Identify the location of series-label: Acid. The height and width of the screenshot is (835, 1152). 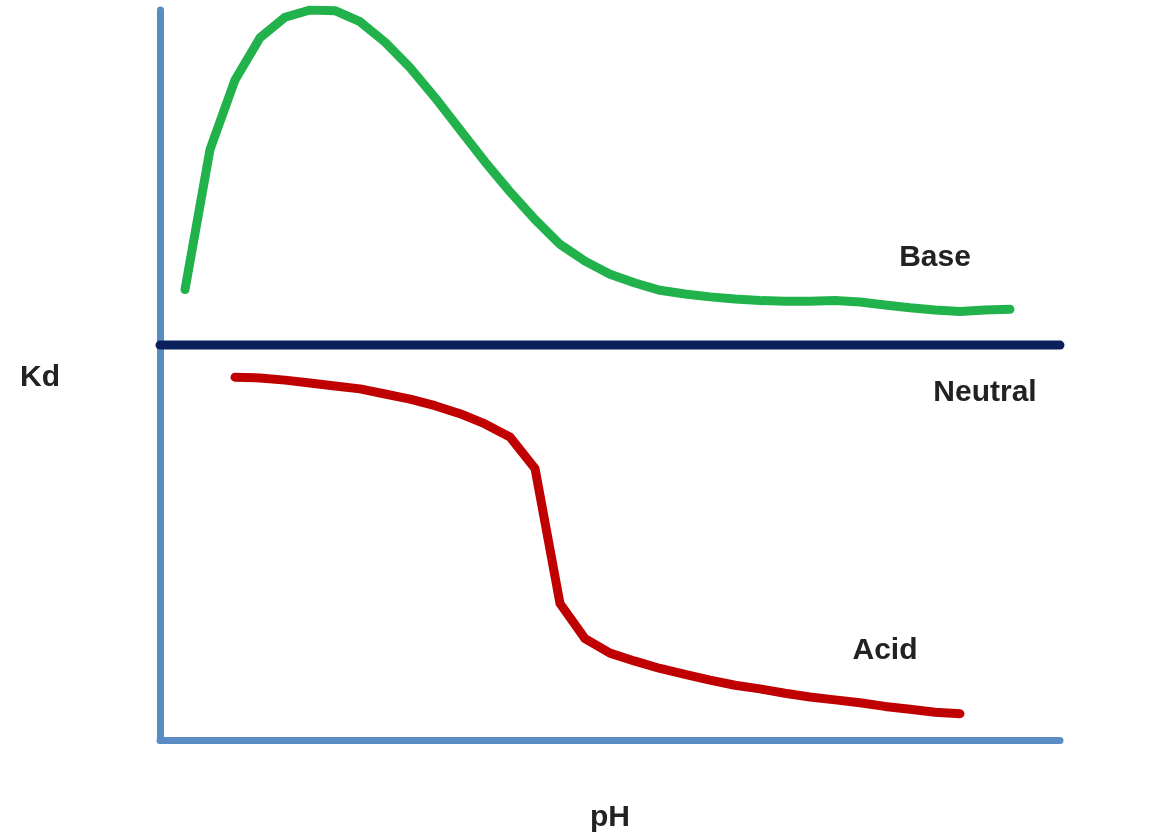
(885, 648).